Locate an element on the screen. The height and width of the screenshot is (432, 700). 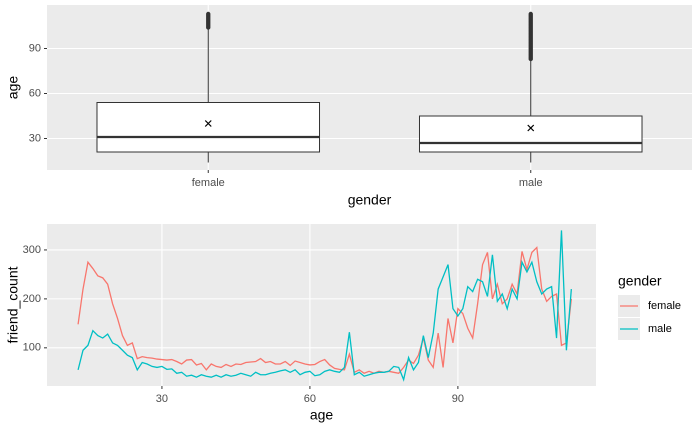
y-tick-label: 300 is located at coordinates (32, 250).